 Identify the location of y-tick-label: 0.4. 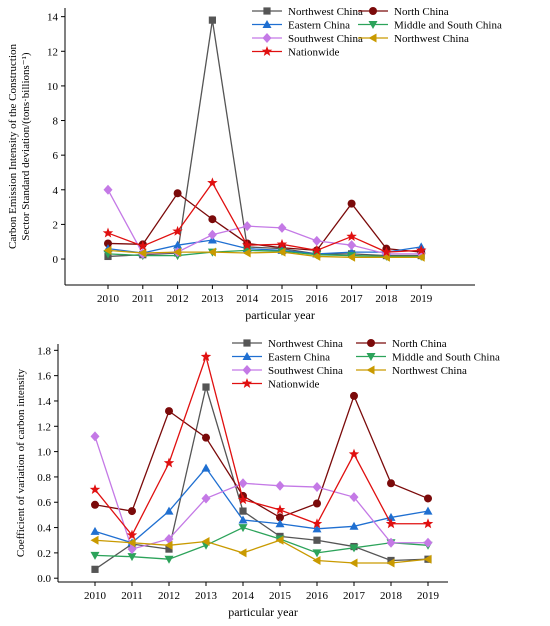
(44, 529).